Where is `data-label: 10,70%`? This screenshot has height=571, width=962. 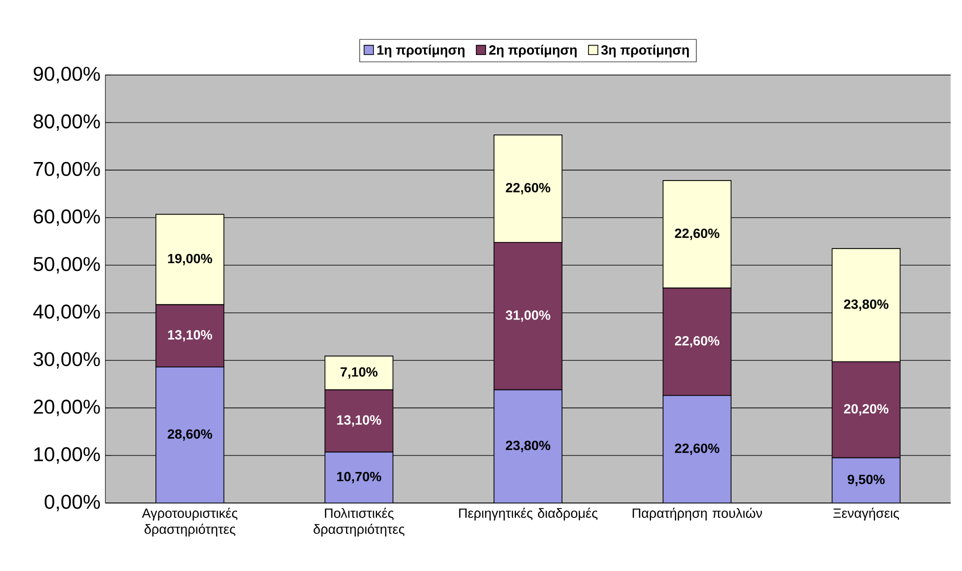
data-label: 10,70% is located at coordinates (359, 478).